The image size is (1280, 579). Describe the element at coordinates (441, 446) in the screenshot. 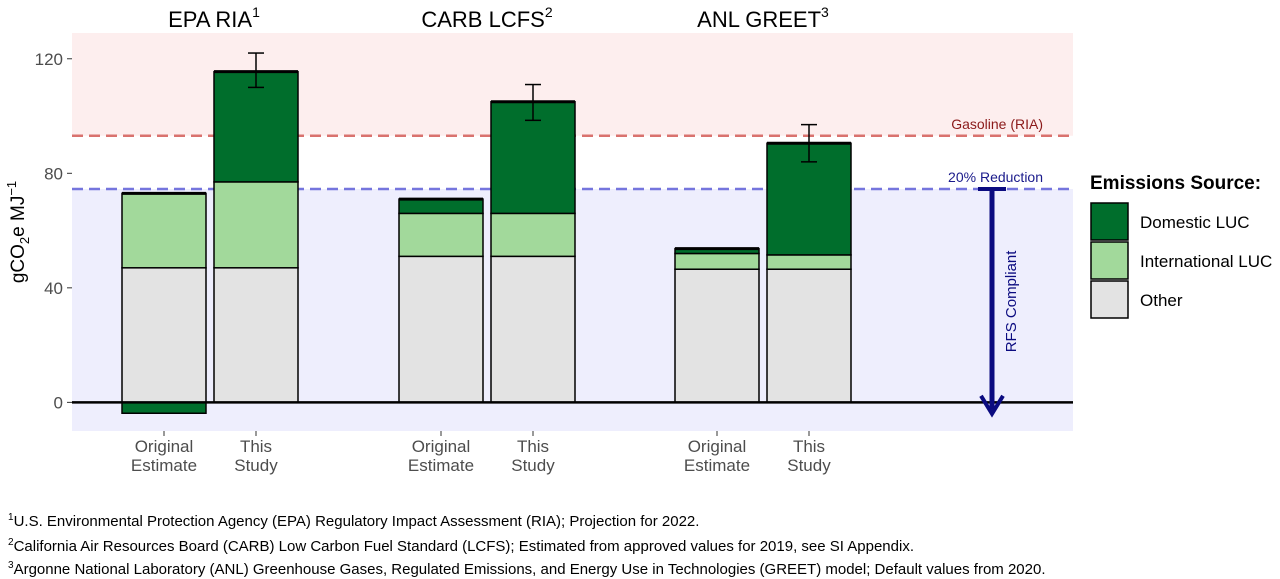

I see `x-label-line1-2: Original` at that location.